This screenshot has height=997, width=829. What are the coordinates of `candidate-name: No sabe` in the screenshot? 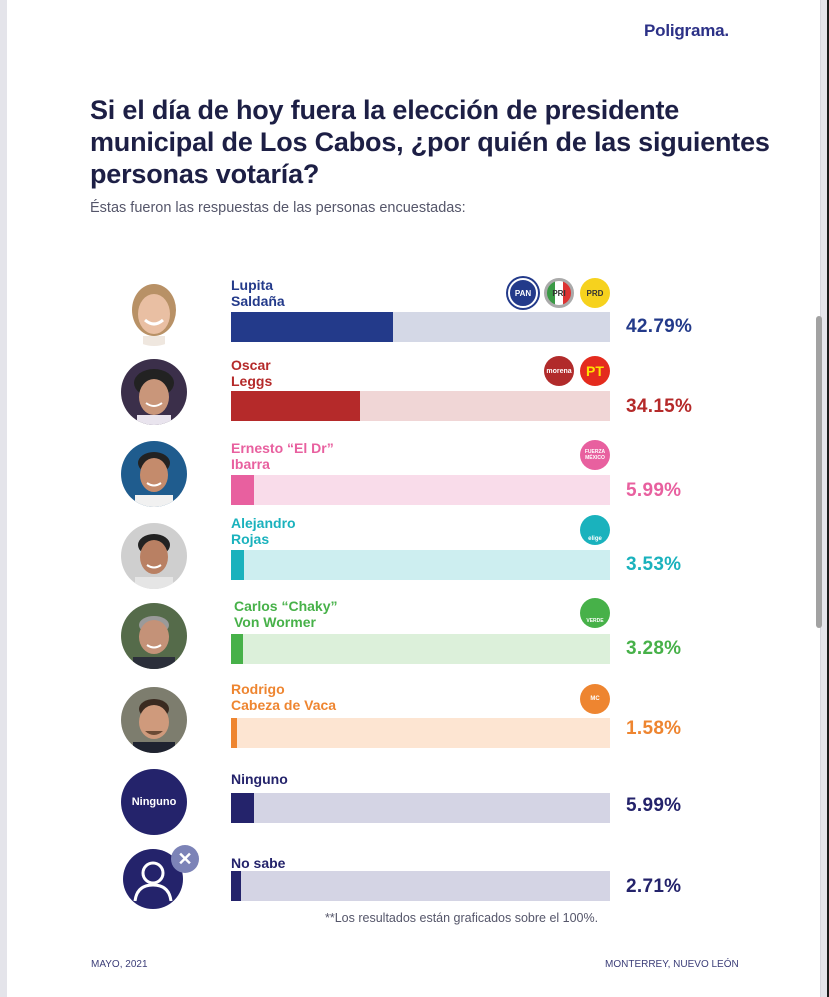 It's located at (258, 863).